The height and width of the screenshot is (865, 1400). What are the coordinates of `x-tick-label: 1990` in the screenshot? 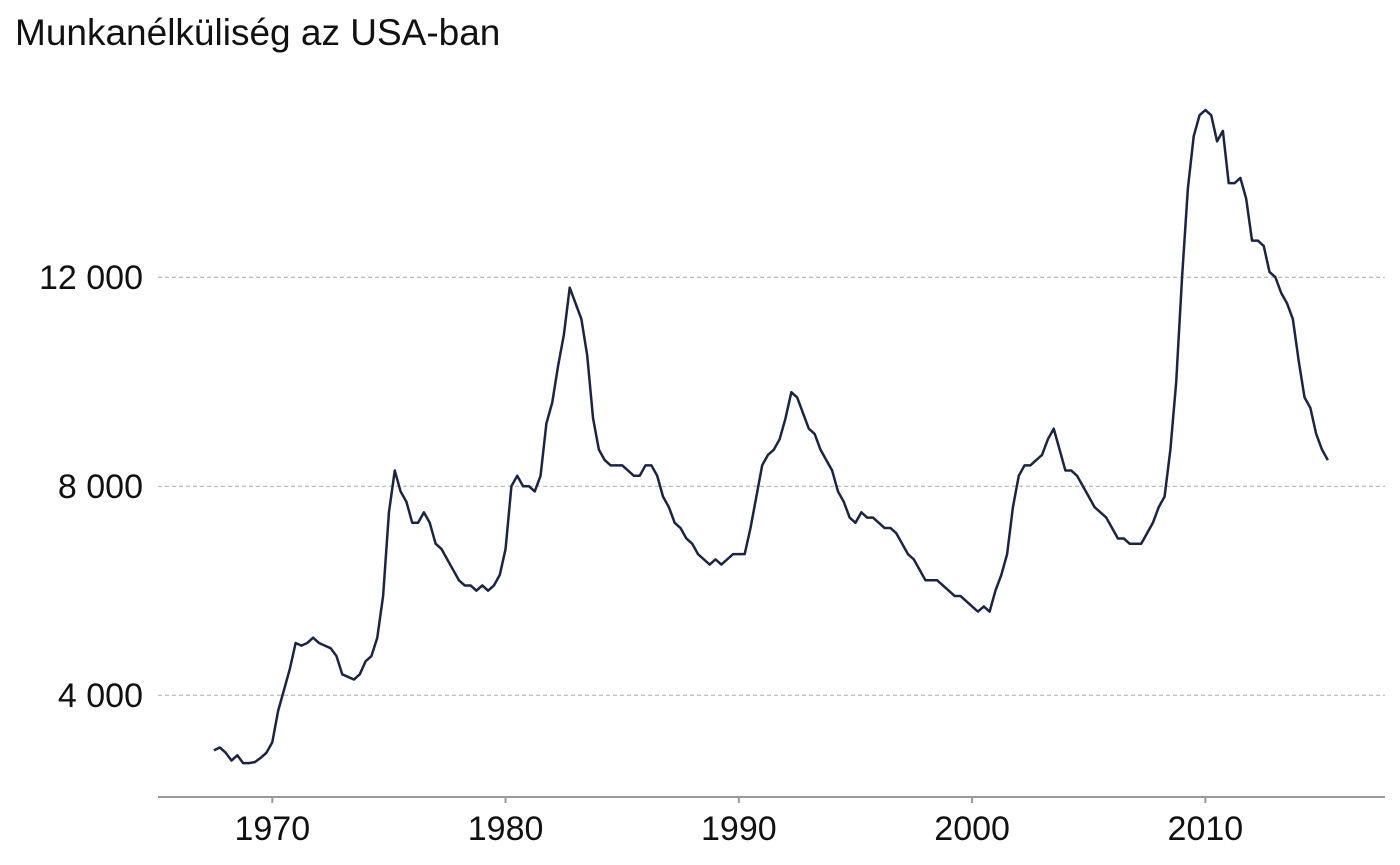 It's located at (739, 829).